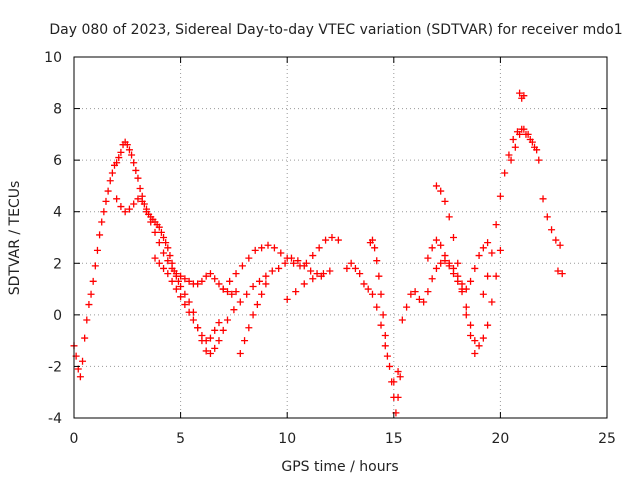  Describe the element at coordinates (57, 161) in the screenshot. I see `y-tick-label: 6` at that location.